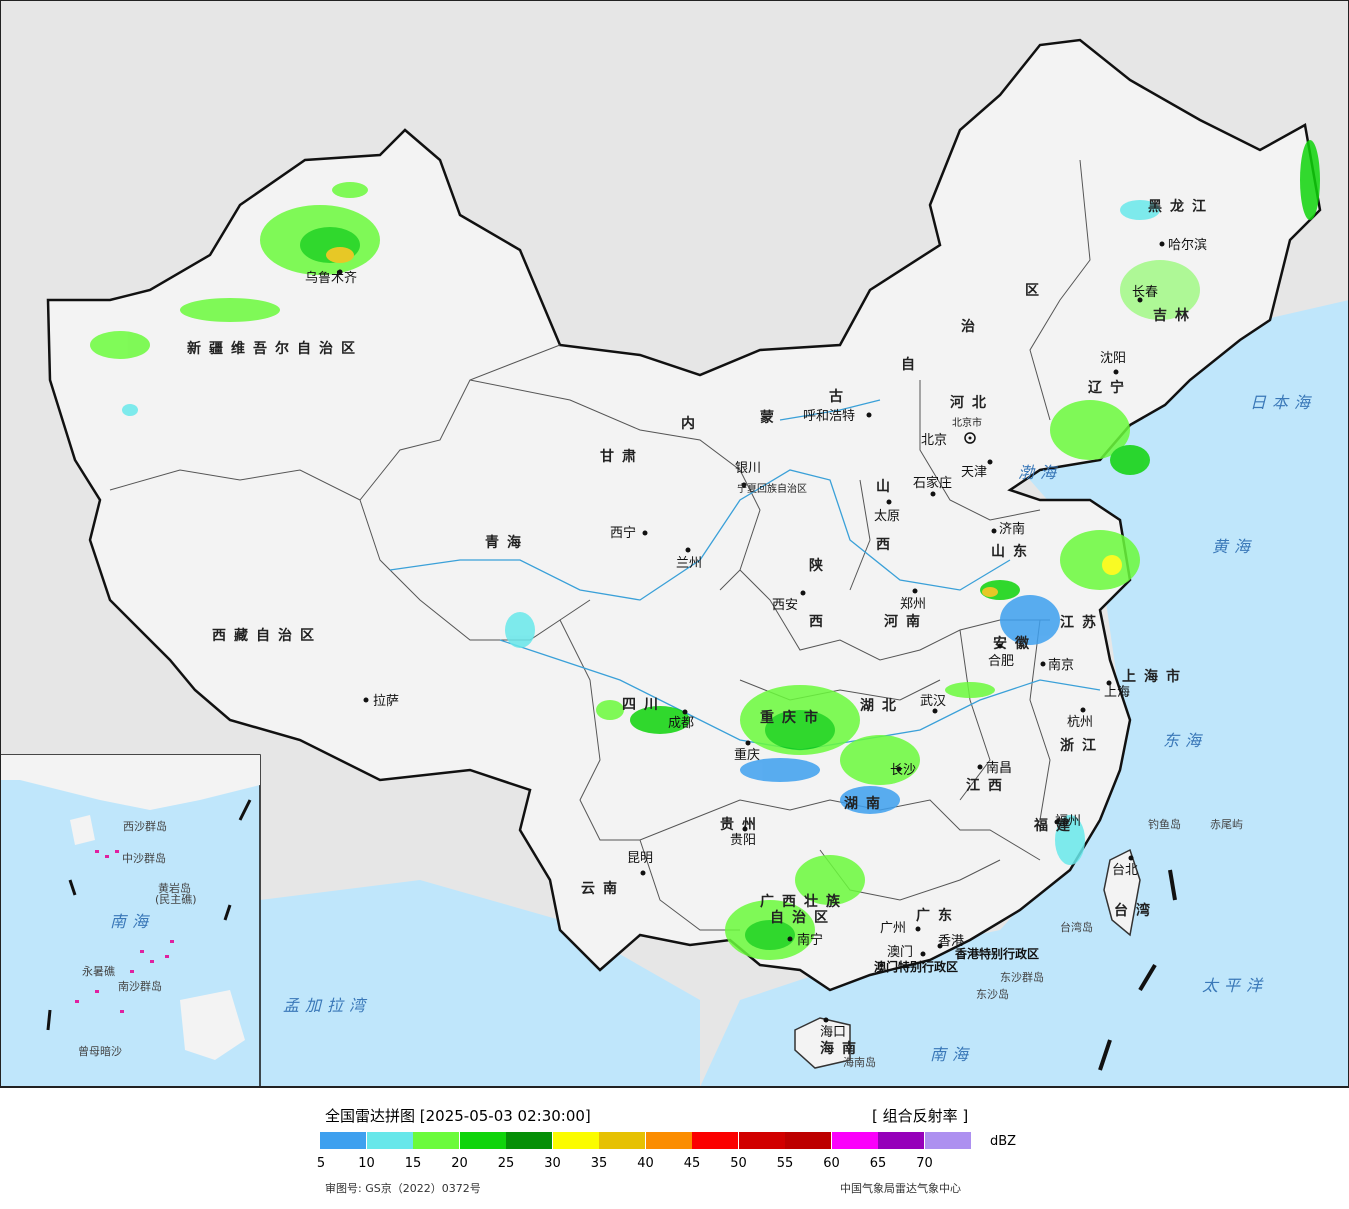 Image resolution: width=1349 pixels, height=1209 pixels. Describe the element at coordinates (552, 1163) in the screenshot. I see `colorbar-tick: 30` at that location.